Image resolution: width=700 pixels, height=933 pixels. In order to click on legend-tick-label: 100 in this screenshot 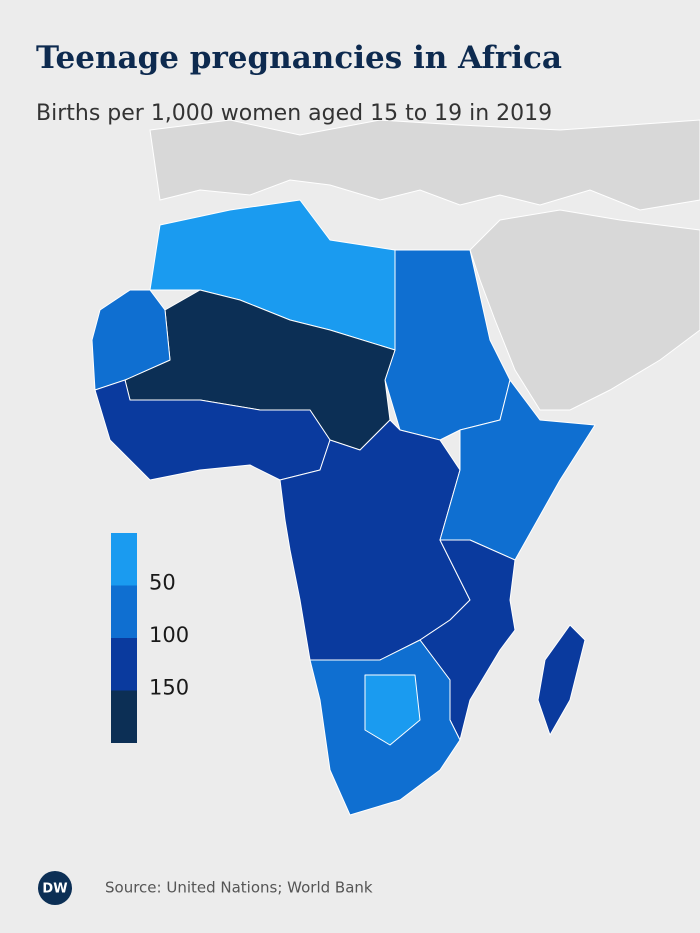, I will do `click(169, 635)`.